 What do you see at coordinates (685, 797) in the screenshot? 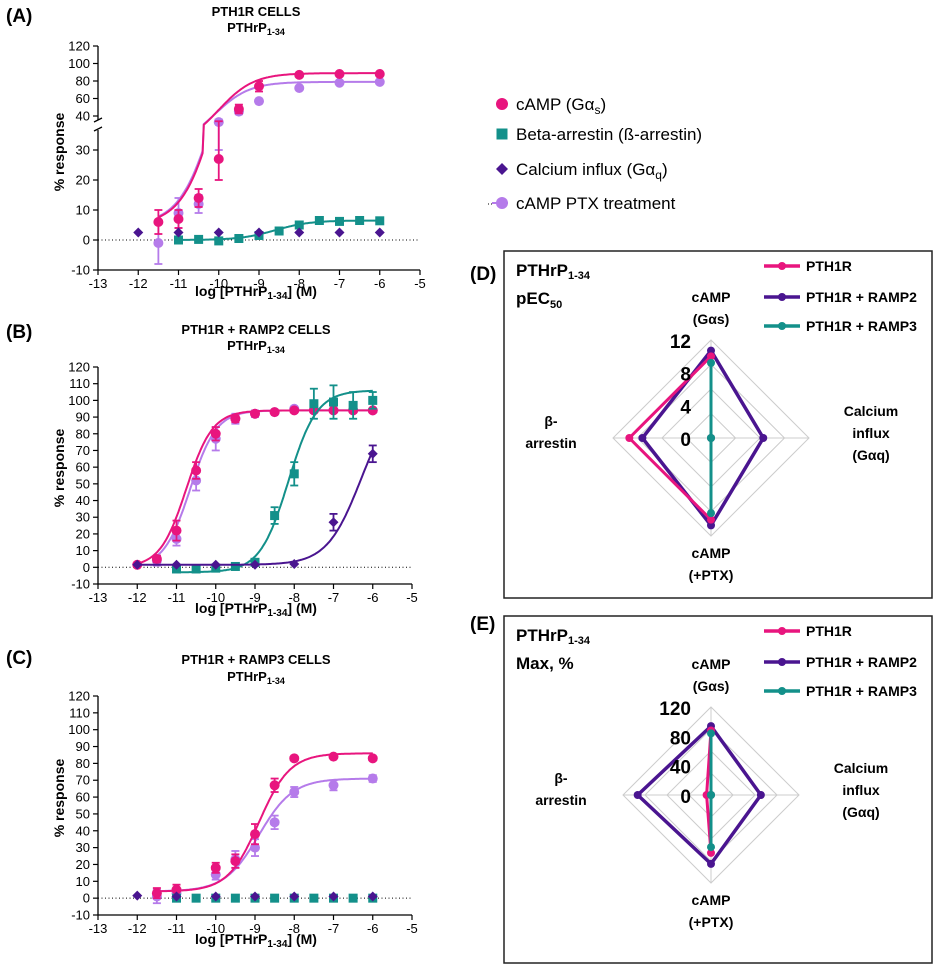
I see `radar-ring-label: 0` at bounding box center [685, 797].